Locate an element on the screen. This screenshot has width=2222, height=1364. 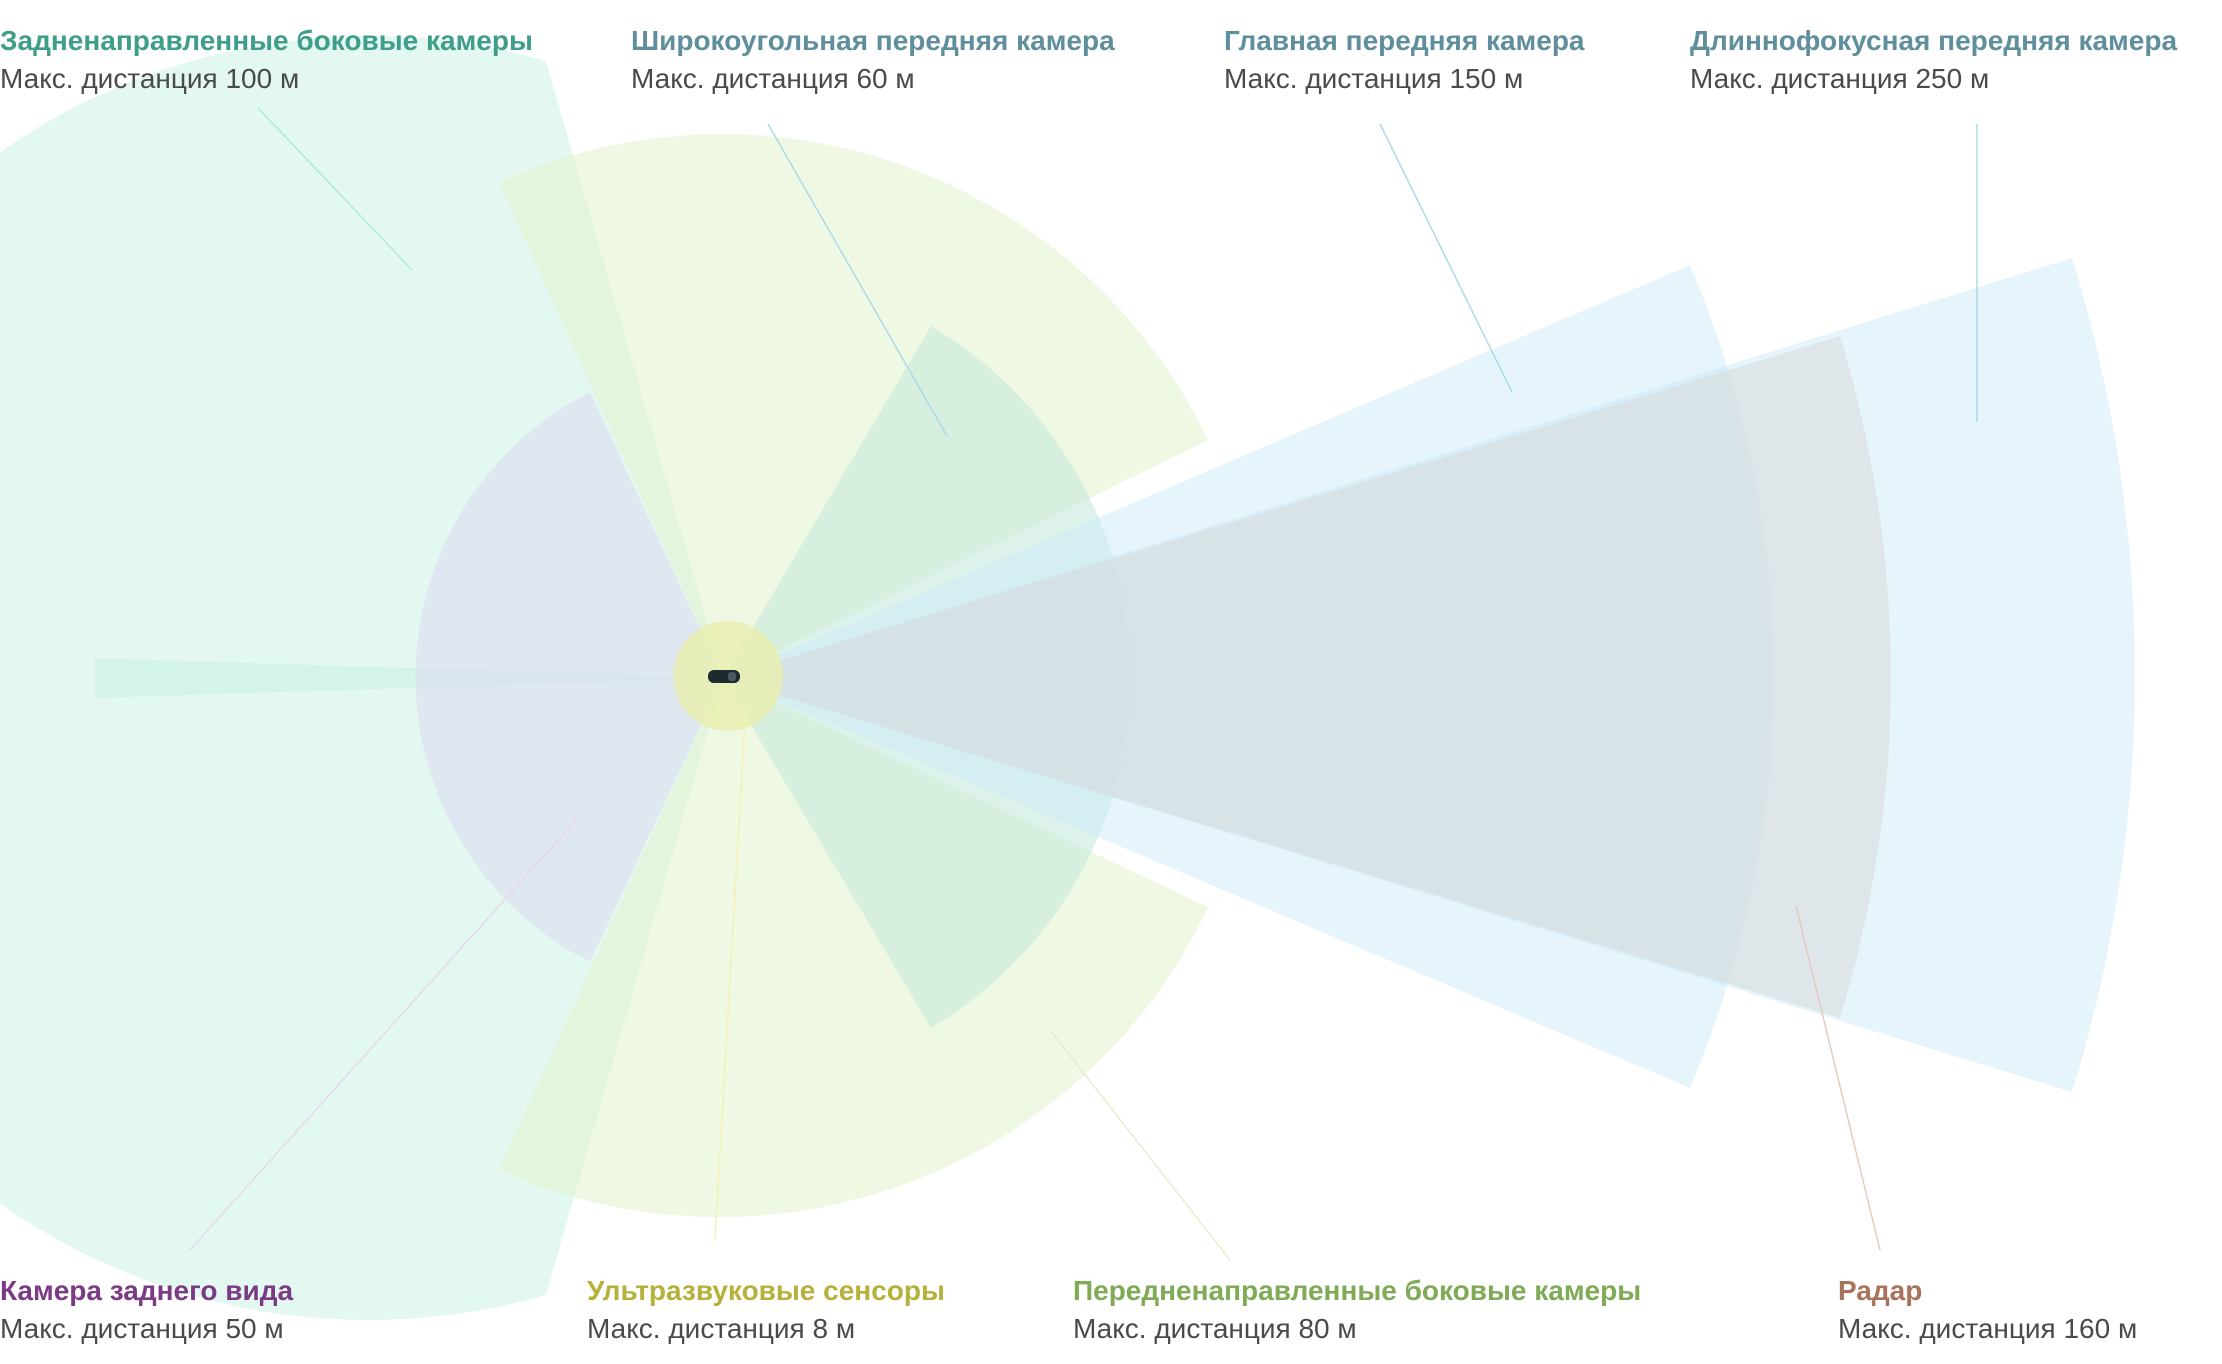
rearview-camera-coverage is located at coordinates (569, 677).